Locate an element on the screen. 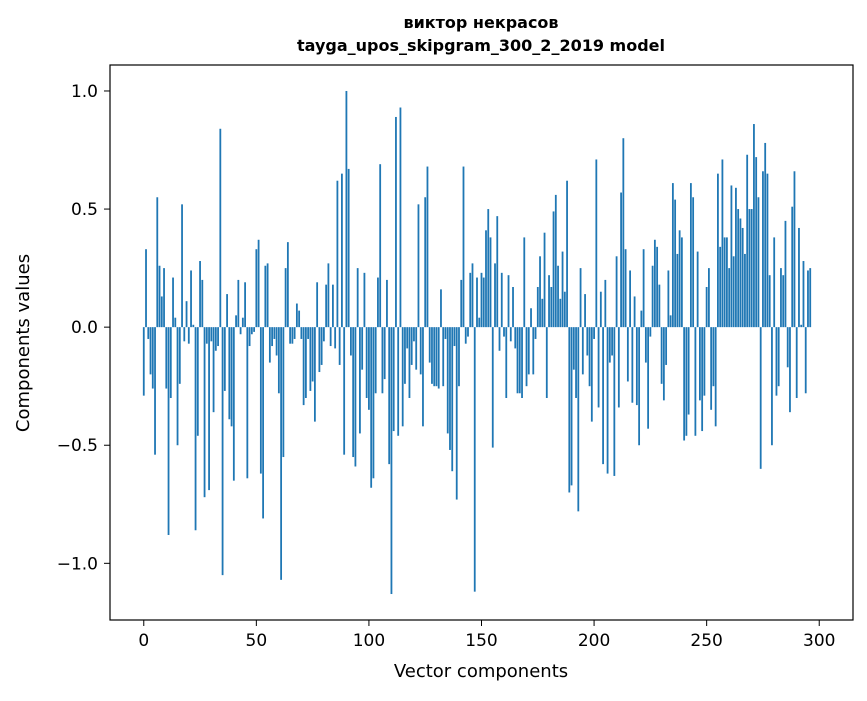 The image size is (867, 701). y-axis-label: Components values is located at coordinates (23, 343).